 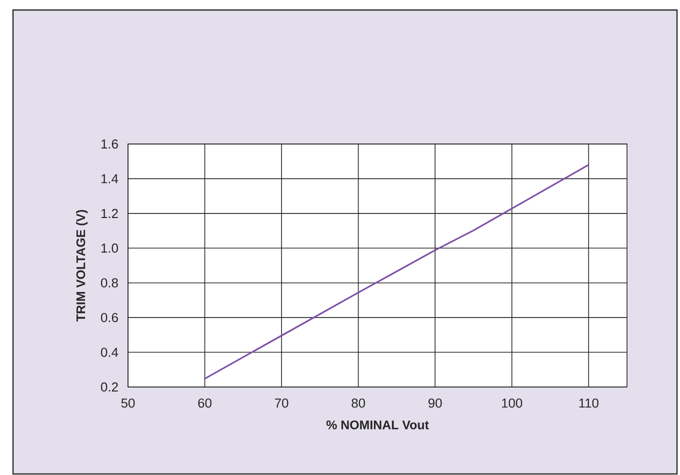 What do you see at coordinates (435, 403) in the screenshot?
I see `x-tick-label: 90` at bounding box center [435, 403].